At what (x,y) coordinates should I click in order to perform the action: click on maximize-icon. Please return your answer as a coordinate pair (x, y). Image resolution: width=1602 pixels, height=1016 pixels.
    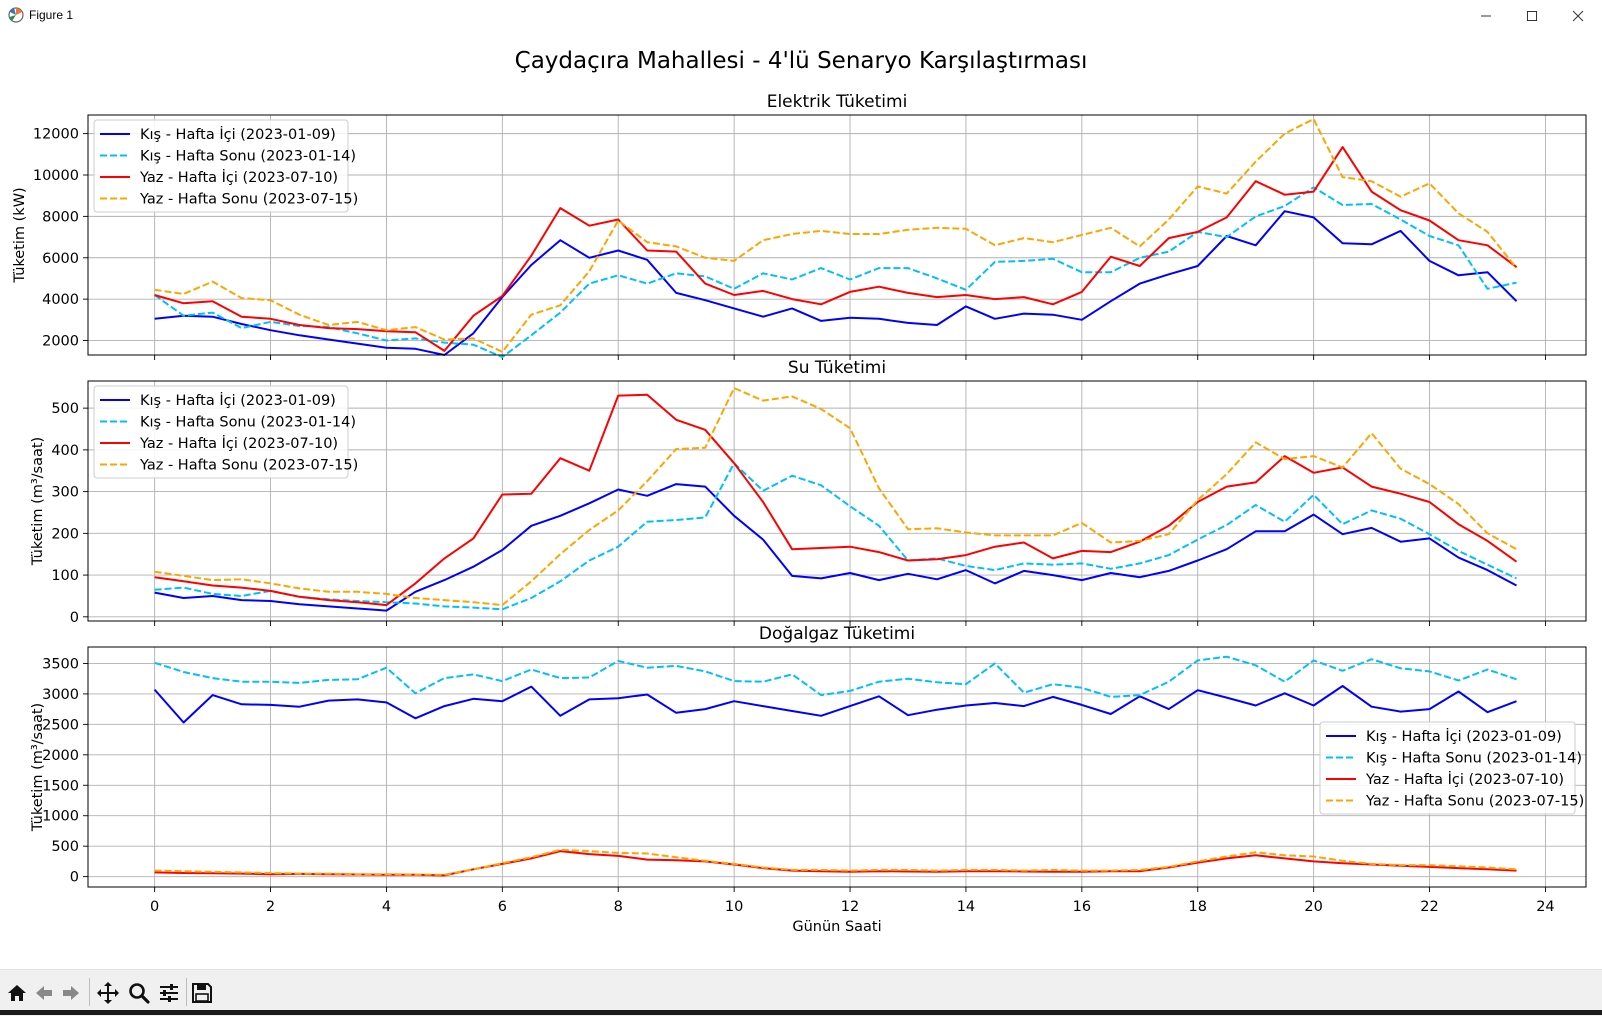
    Looking at the image, I should click on (1532, 15).